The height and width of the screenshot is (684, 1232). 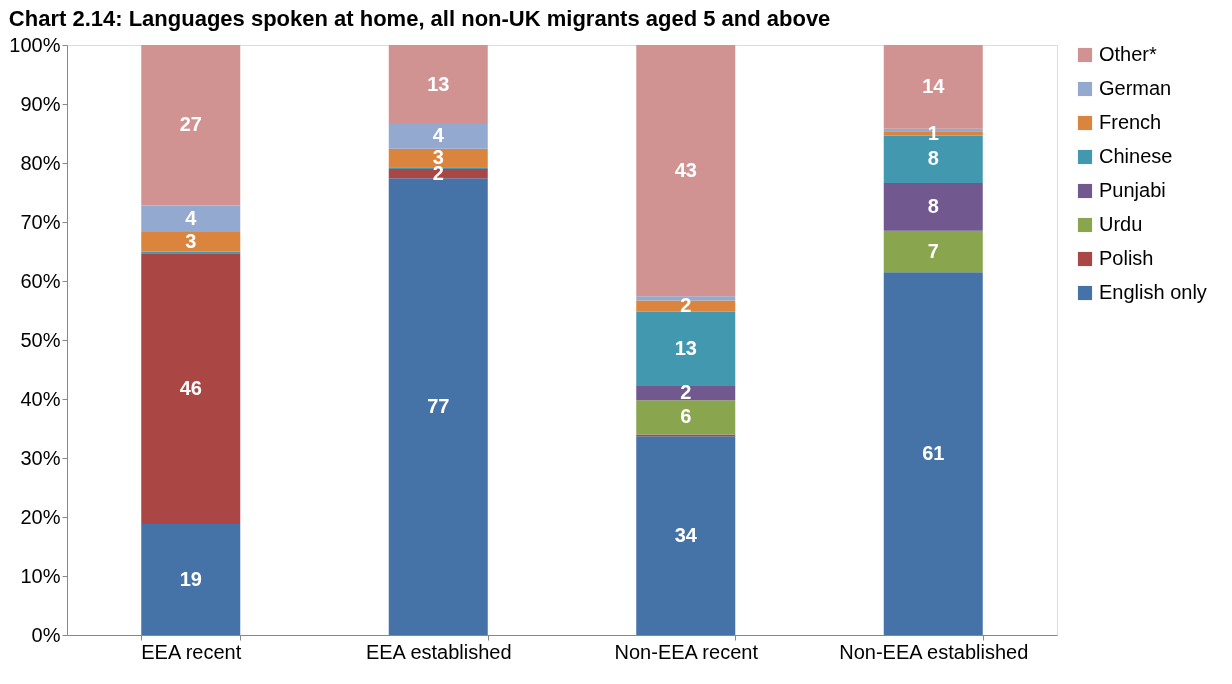 I want to click on y-tick-label: 60%, so click(x=40, y=280).